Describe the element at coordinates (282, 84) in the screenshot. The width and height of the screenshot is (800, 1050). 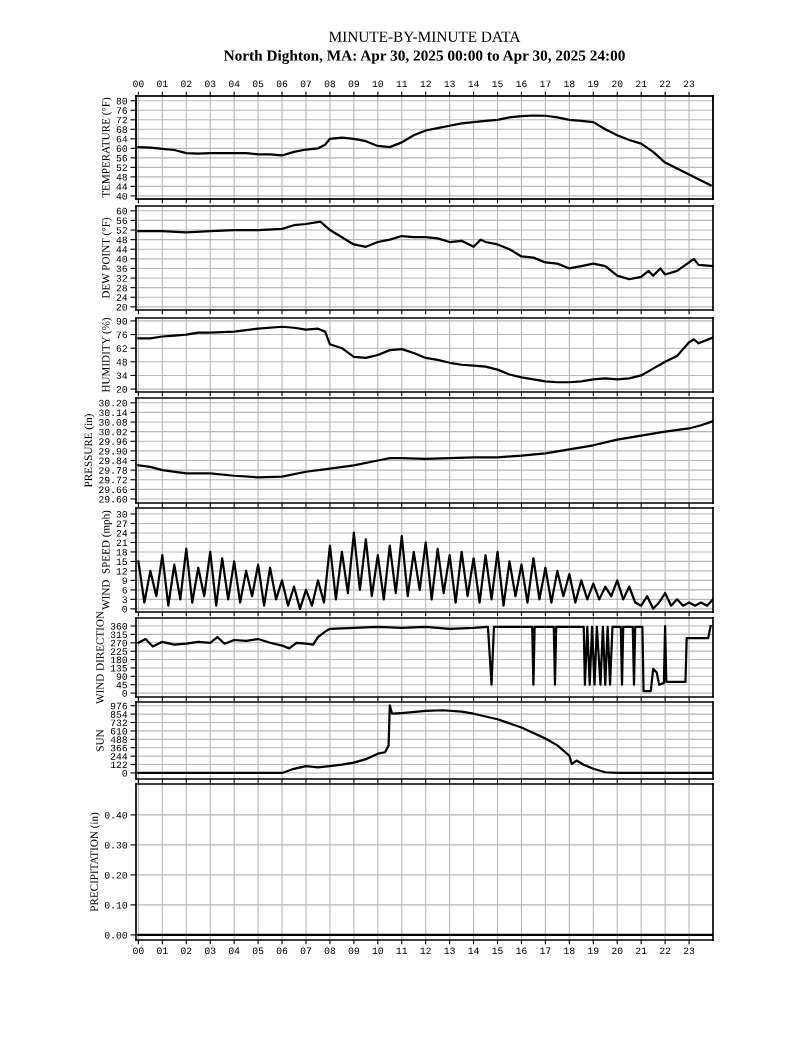
I see `x2-tick-label: 06` at that location.